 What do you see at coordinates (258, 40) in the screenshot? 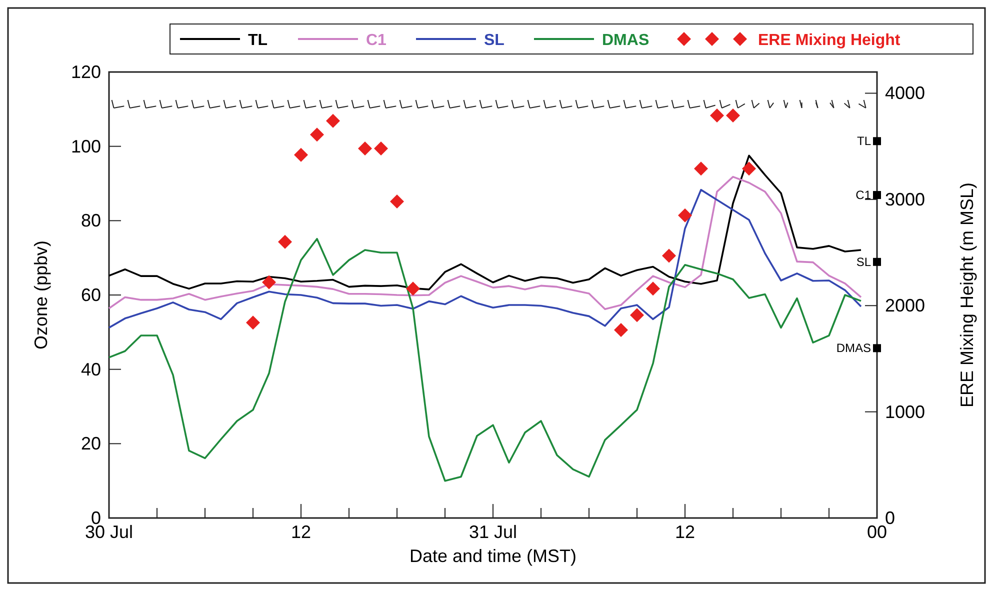
I see `legend-label: TL` at bounding box center [258, 40].